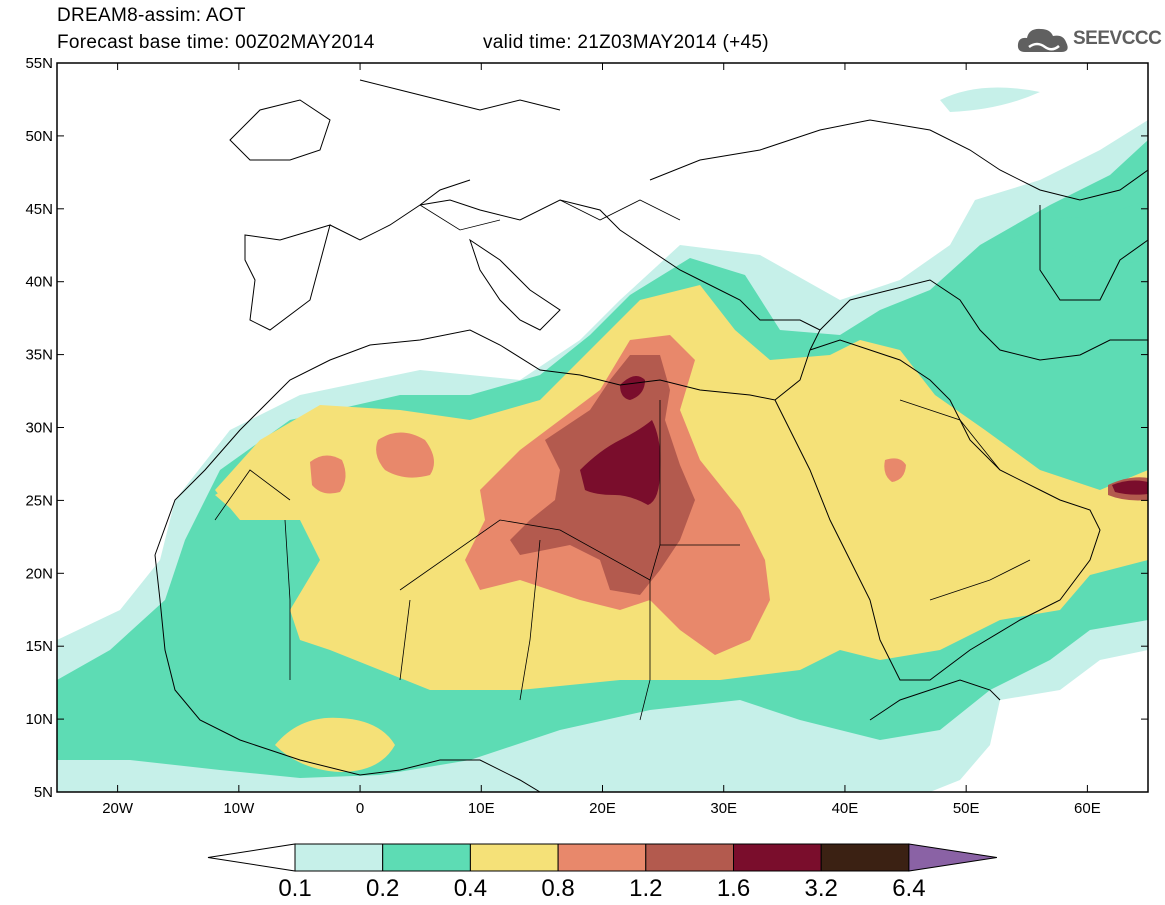 The image size is (1165, 905). Describe the element at coordinates (251, 857) in the screenshot. I see `legend-arrow-low` at that location.